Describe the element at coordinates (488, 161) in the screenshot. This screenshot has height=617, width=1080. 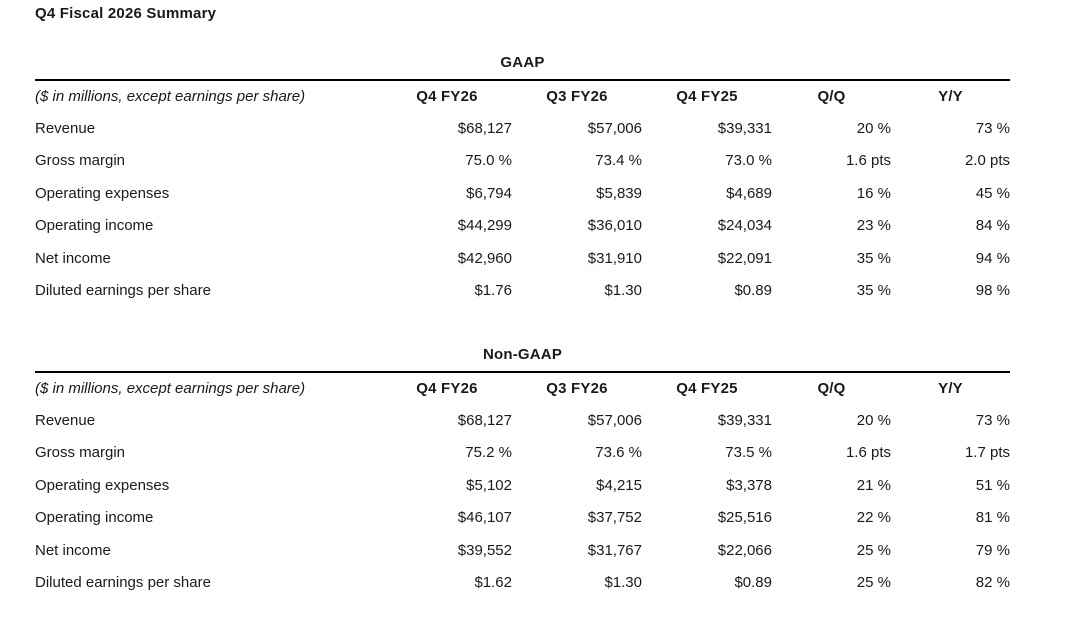
I see `cell-q4fy26: 75.0 %` at that location.